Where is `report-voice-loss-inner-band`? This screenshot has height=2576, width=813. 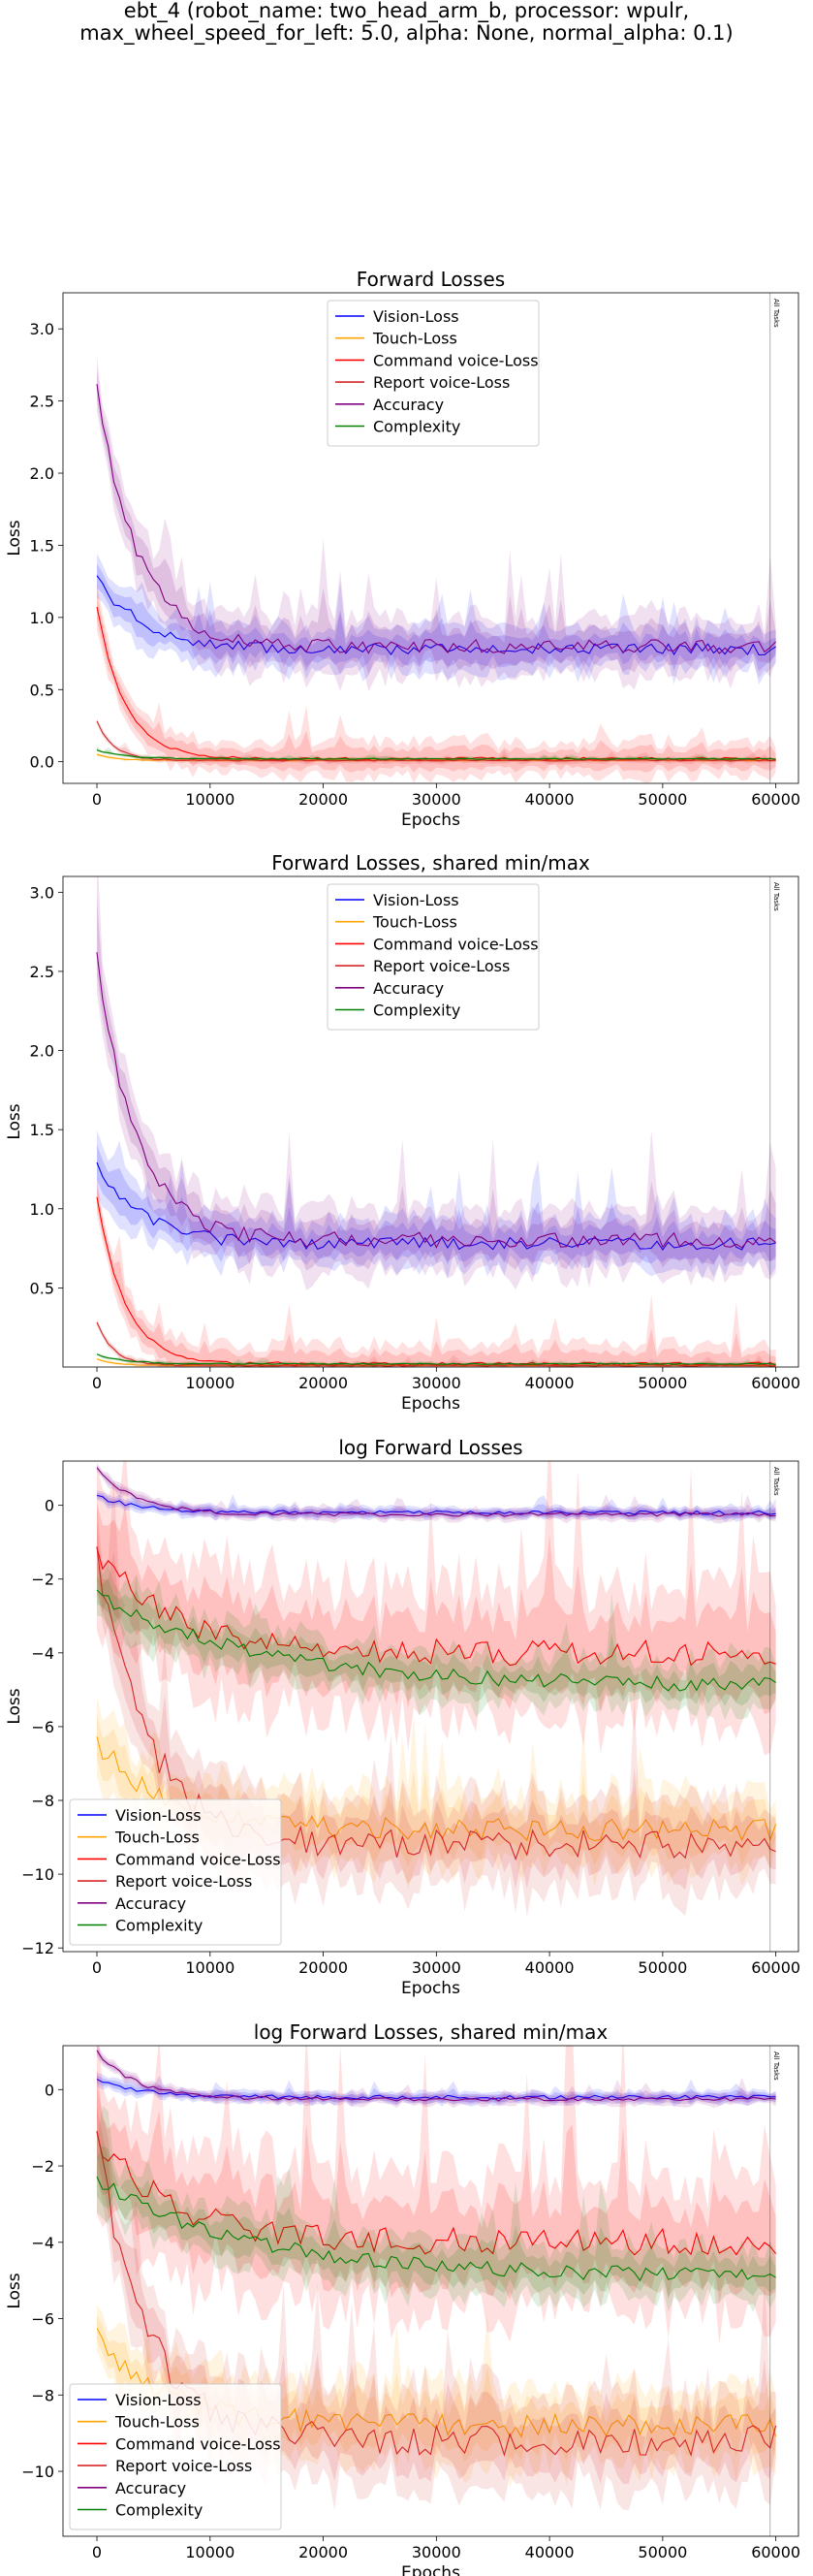 report-voice-loss-inner-band is located at coordinates (437, 1707).